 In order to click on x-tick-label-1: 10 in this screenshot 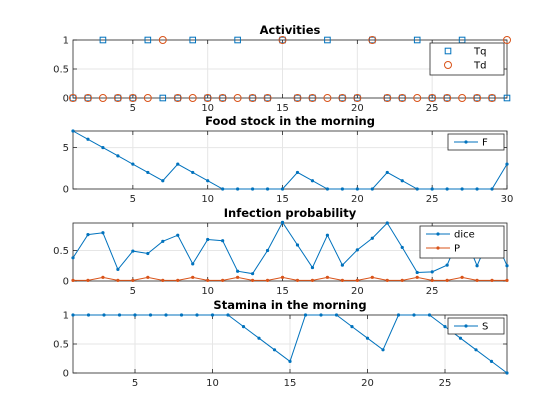, I will do `click(207, 108)`.